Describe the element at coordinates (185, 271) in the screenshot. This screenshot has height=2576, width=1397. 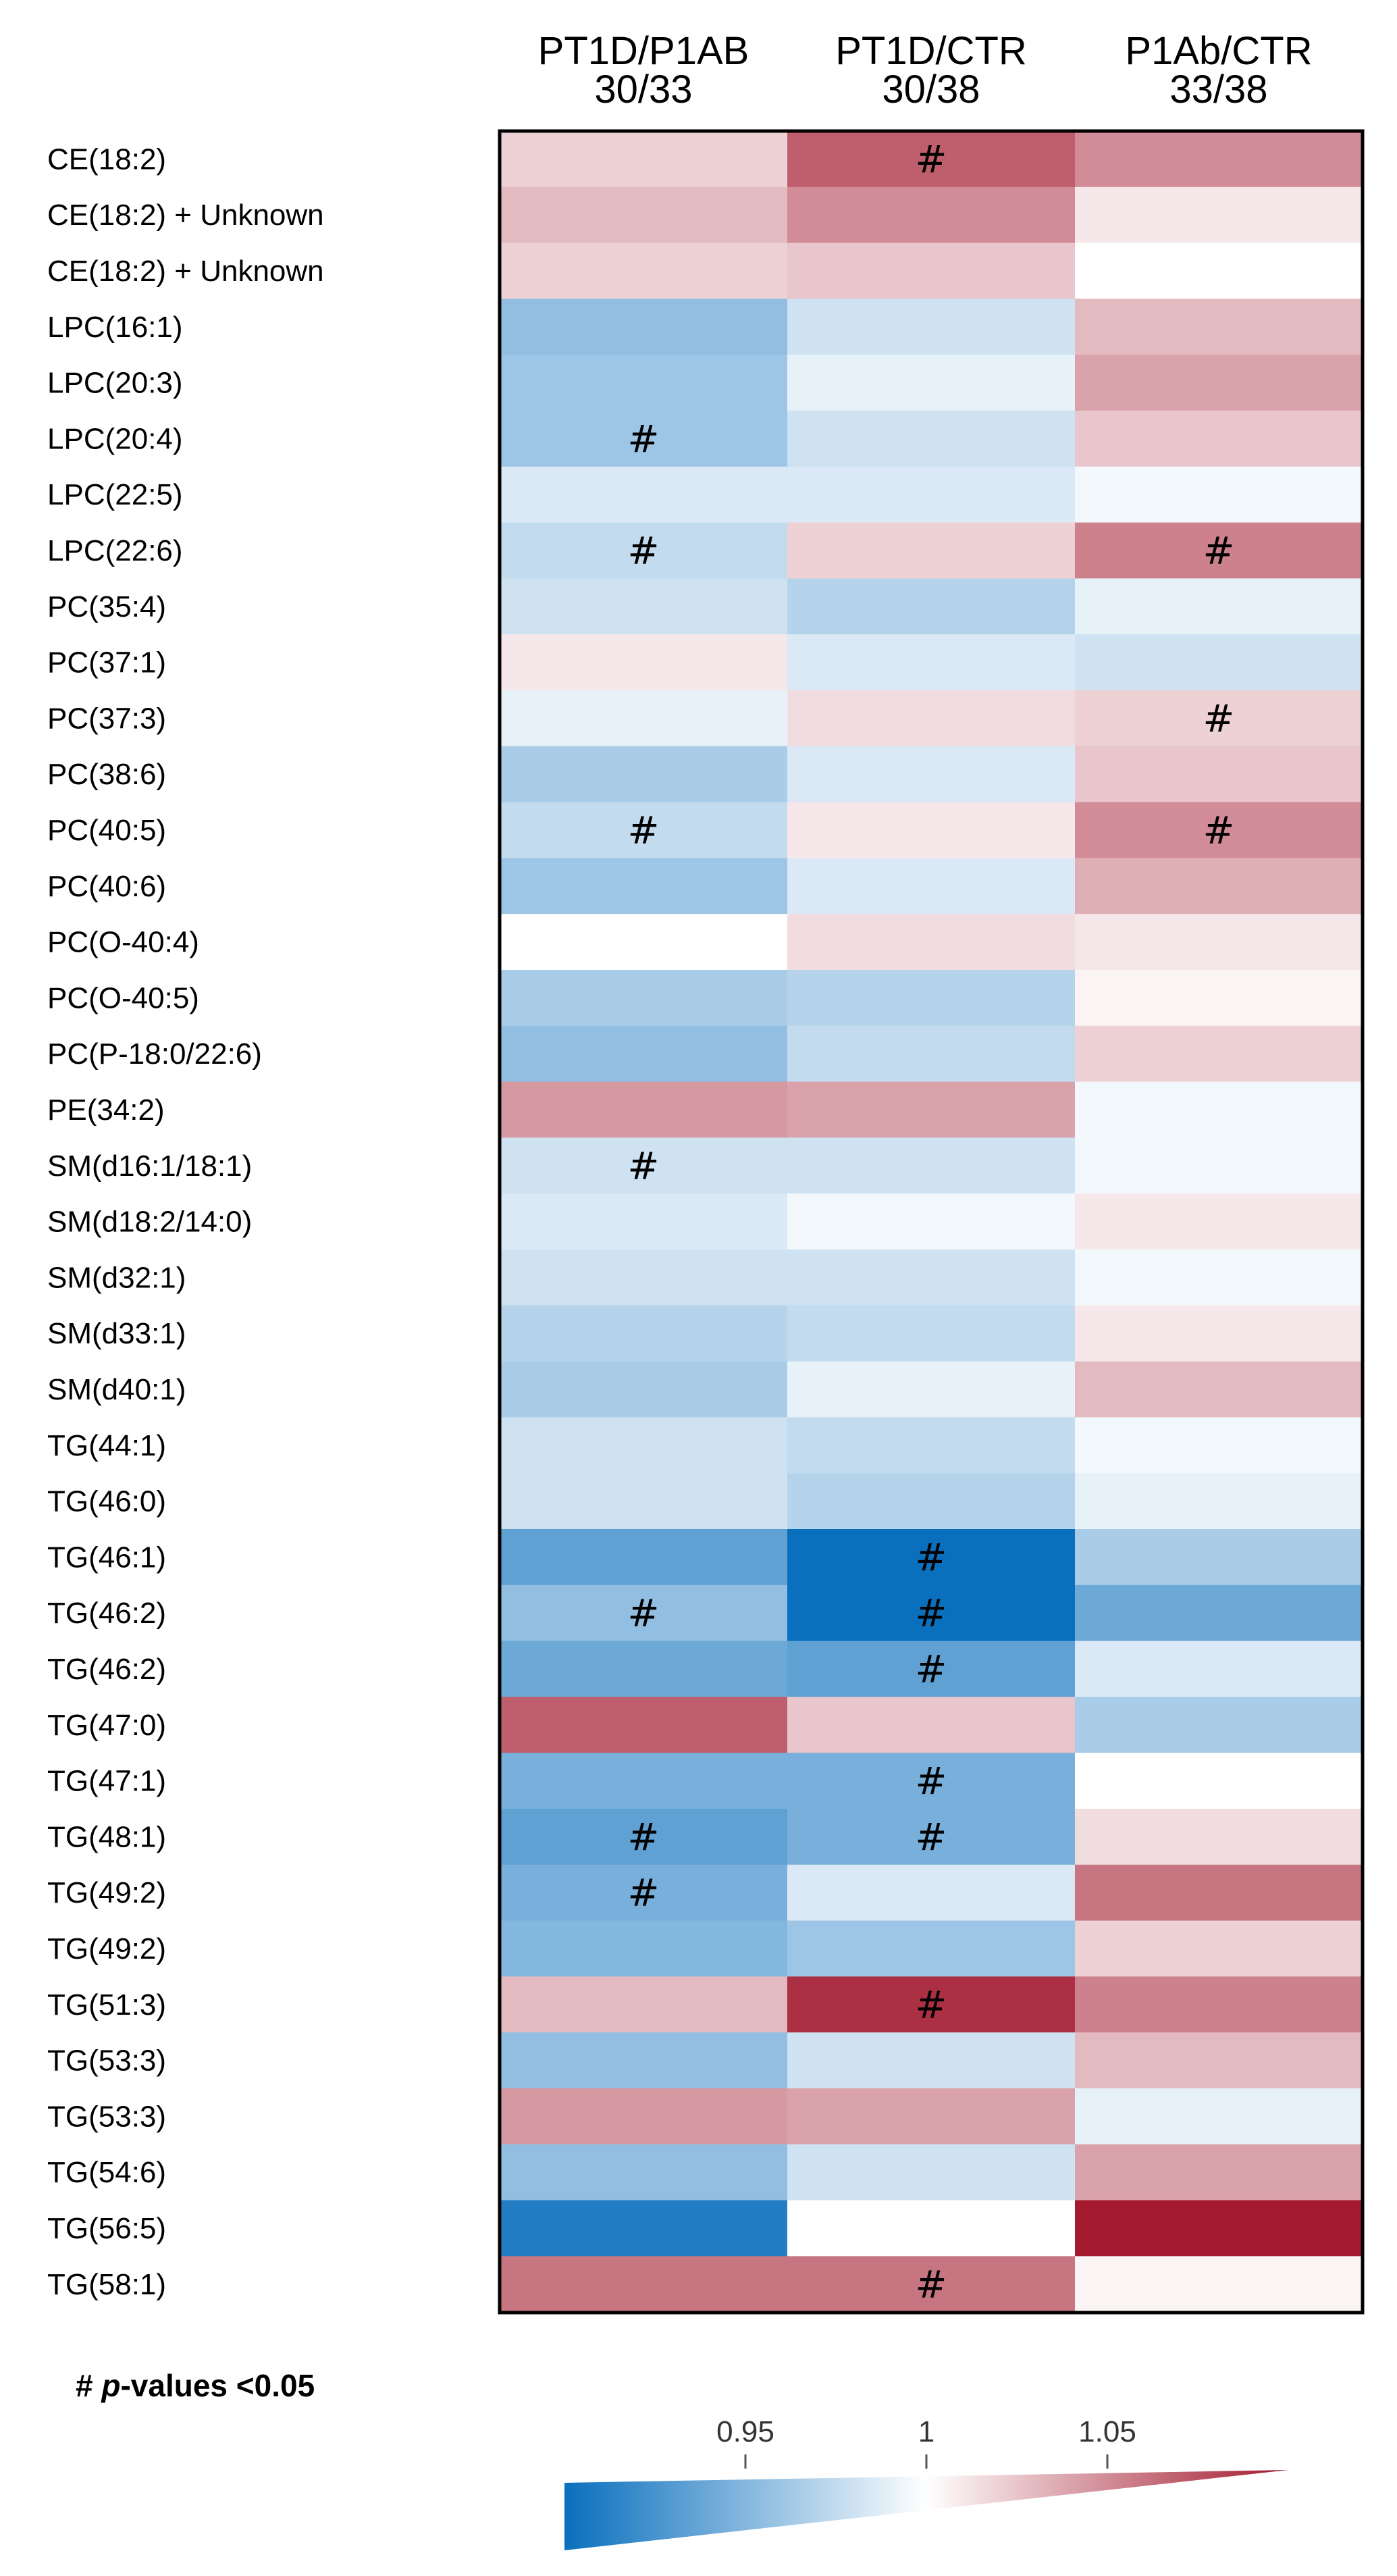
I see `row-label: CE(18:2) + Unknown` at that location.